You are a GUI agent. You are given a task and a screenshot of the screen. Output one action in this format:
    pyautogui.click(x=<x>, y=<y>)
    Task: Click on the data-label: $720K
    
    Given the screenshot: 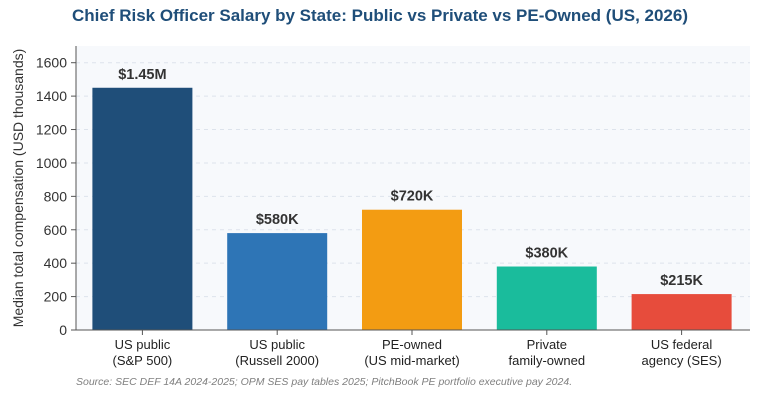 What is the action you would take?
    pyautogui.click(x=412, y=197)
    